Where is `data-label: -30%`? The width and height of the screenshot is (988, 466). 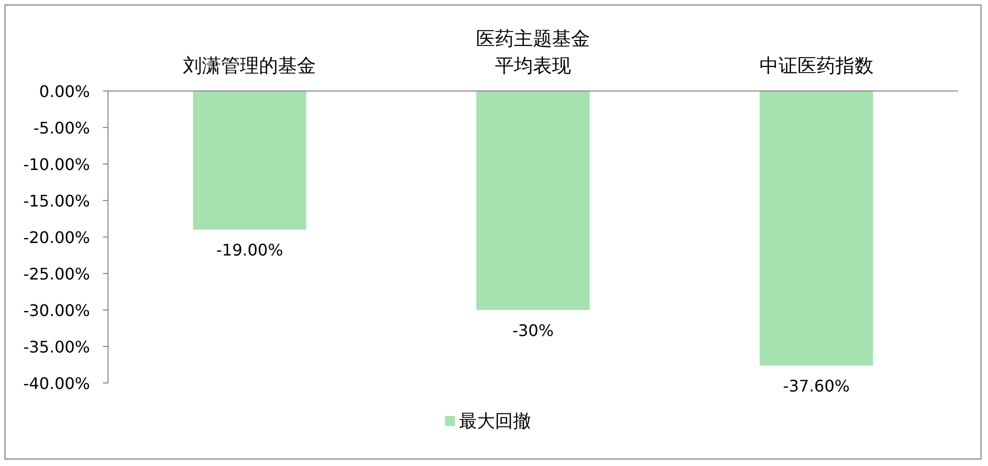 data-label: -30% is located at coordinates (533, 330).